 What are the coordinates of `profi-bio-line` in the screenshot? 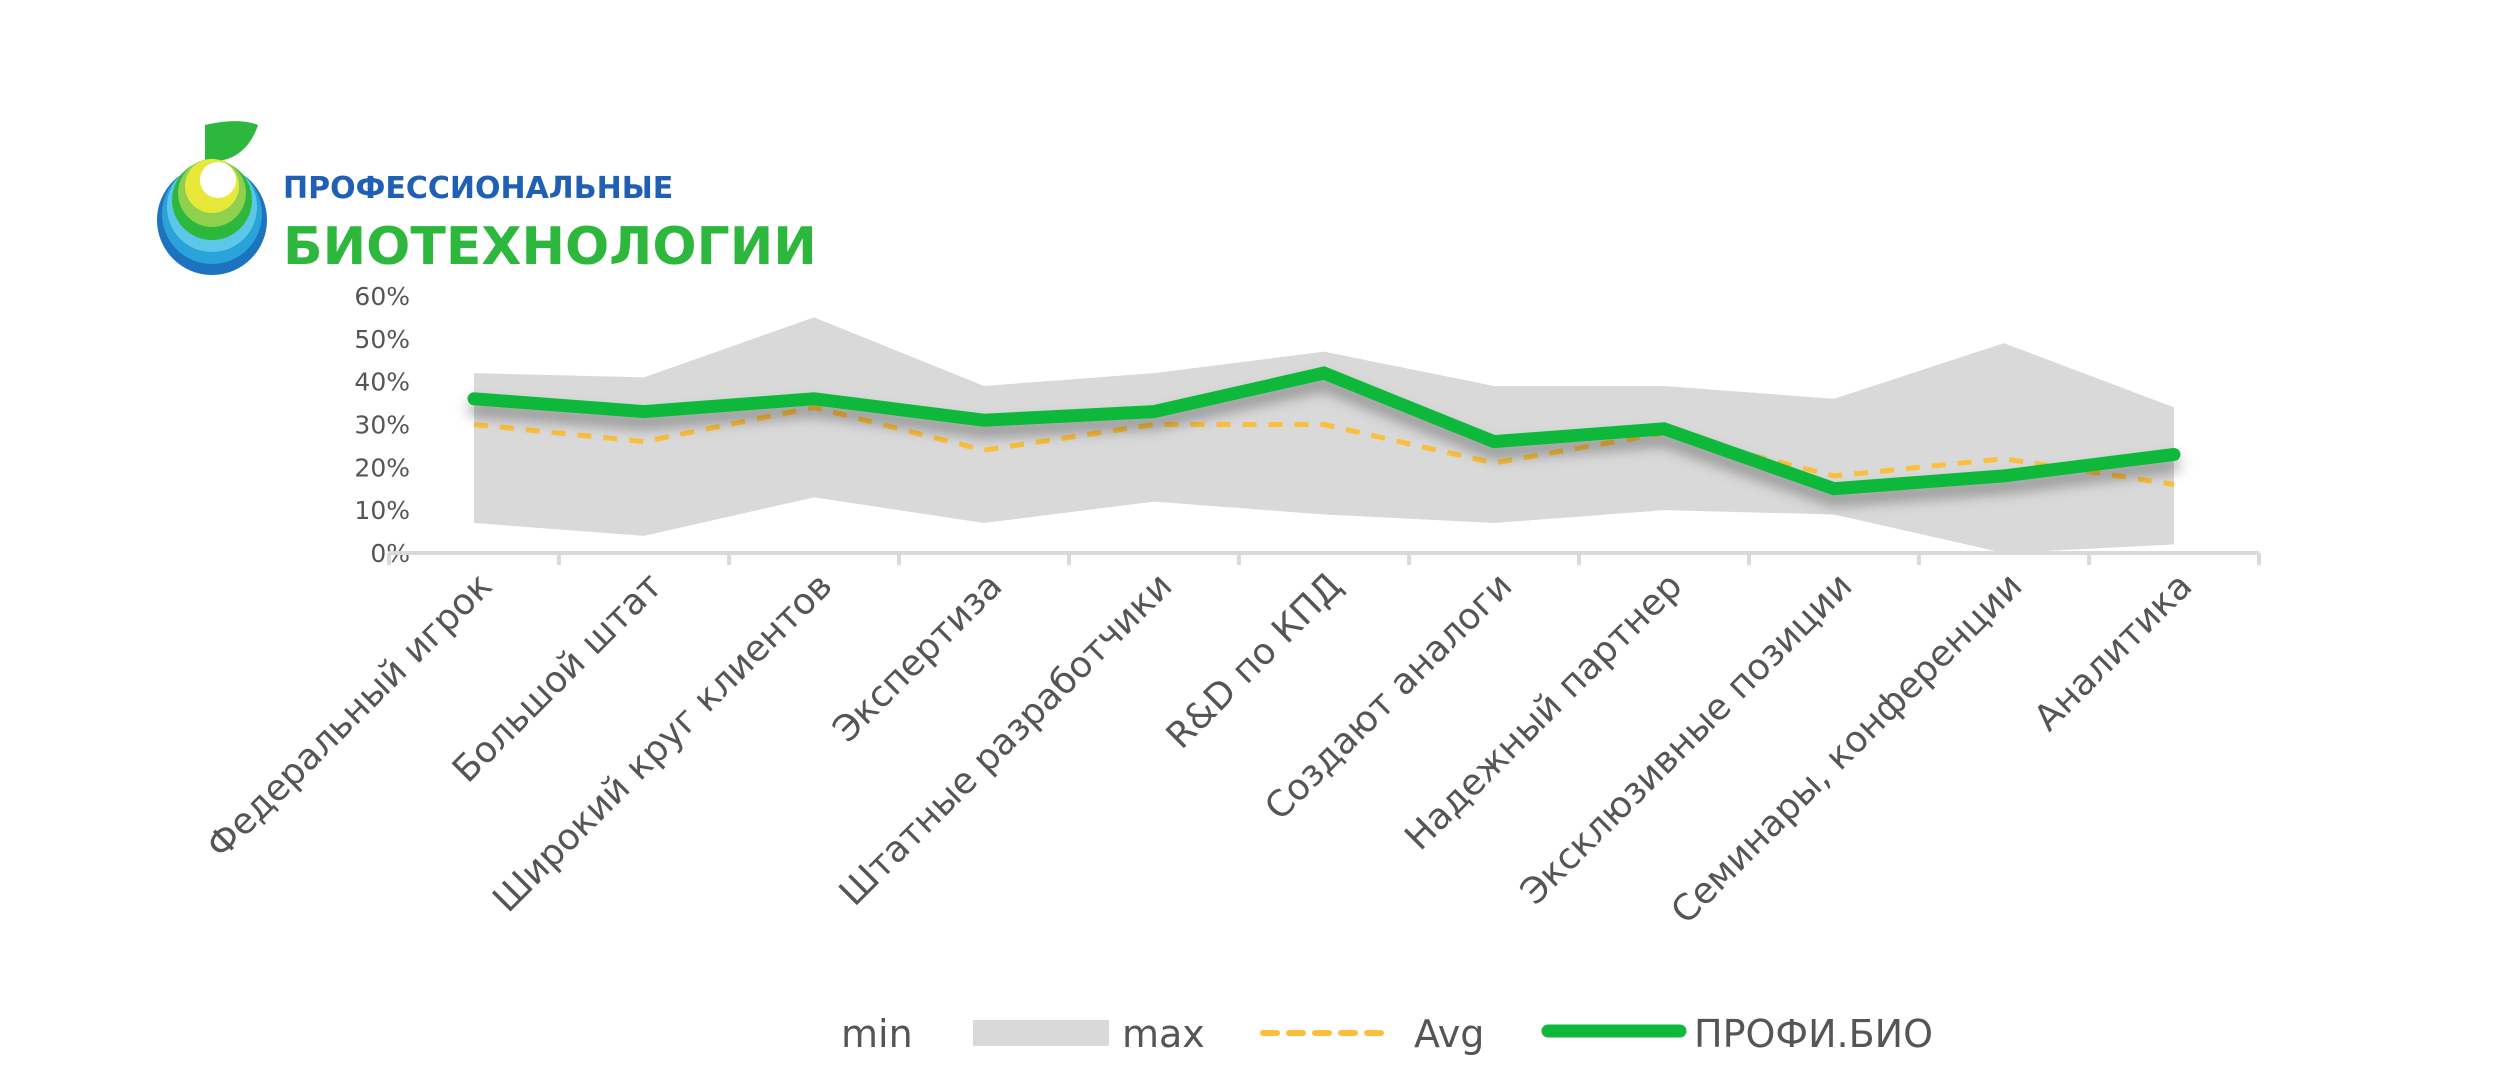 It's located at (1324, 431).